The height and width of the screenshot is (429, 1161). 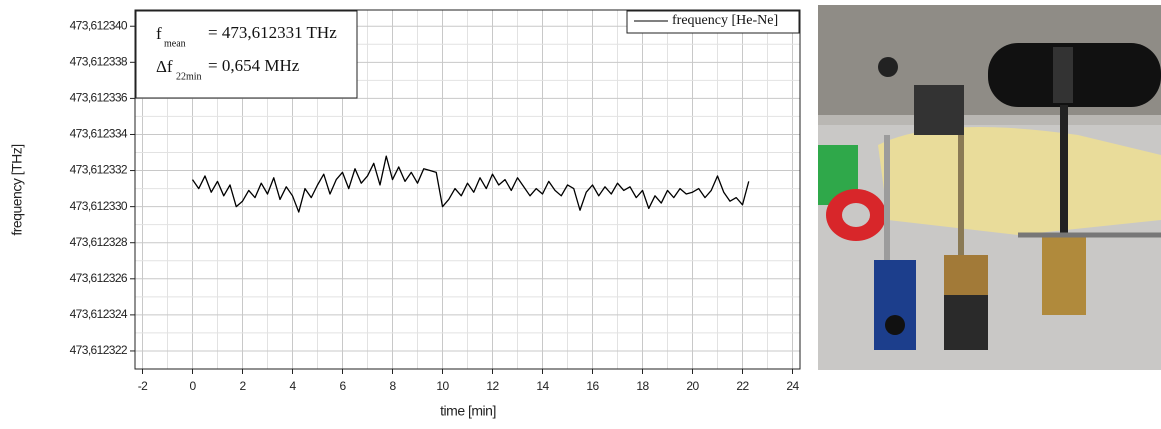 I want to click on data-line, so click(x=470, y=184).